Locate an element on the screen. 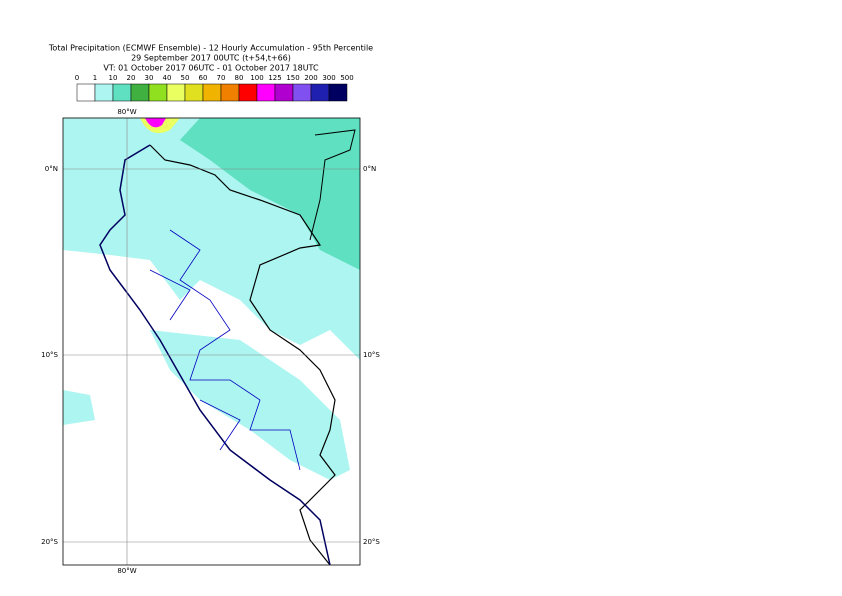 The height and width of the screenshot is (596, 842). legend-label: 10 is located at coordinates (113, 78).